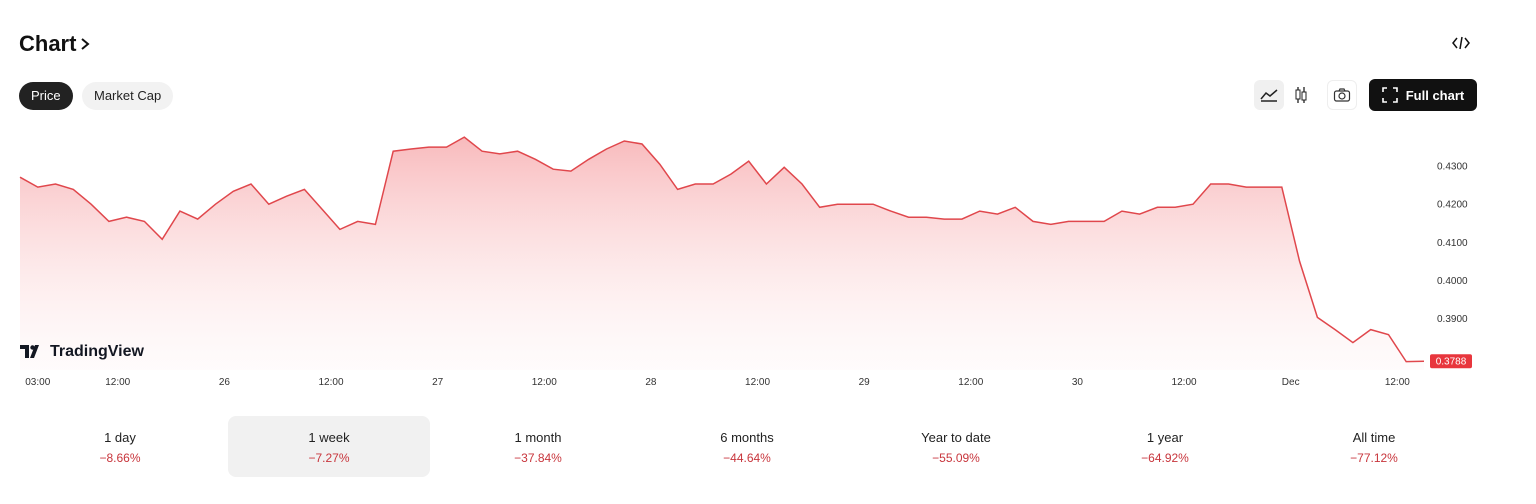 The height and width of the screenshot is (504, 1536). I want to click on y-tick-label: 0.4200, so click(1452, 205).